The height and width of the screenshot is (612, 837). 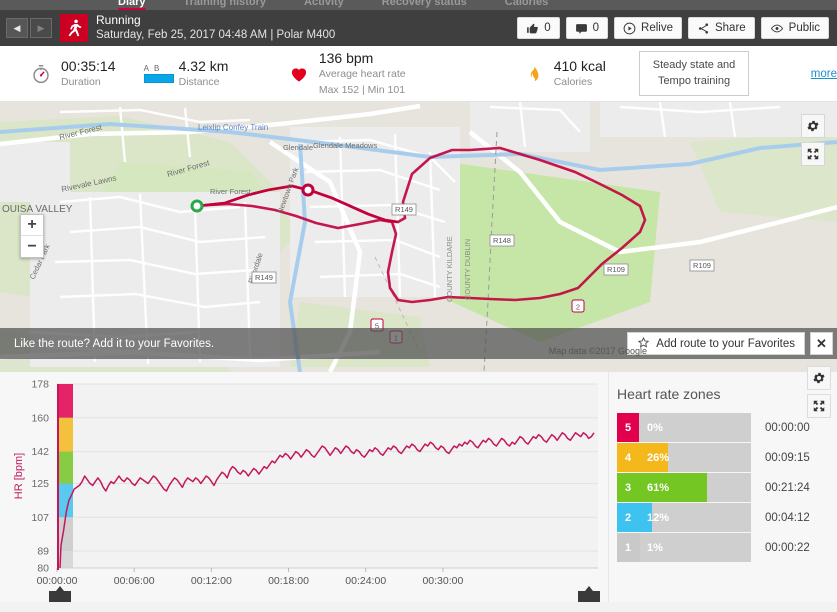 I want to click on distance-marker-a: A, so click(x=148, y=68).